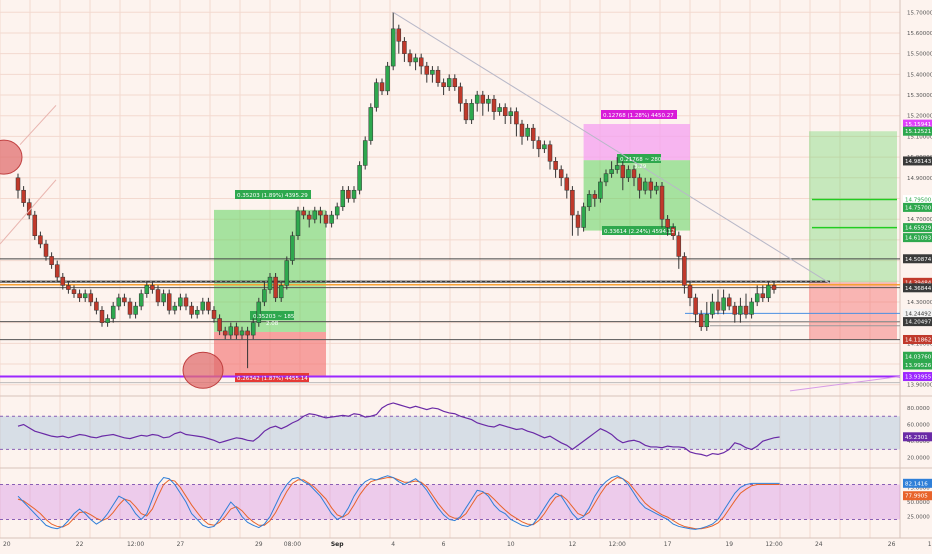 The height and width of the screenshot is (554, 932). I want to click on rsi-panel, so click(450, 429).